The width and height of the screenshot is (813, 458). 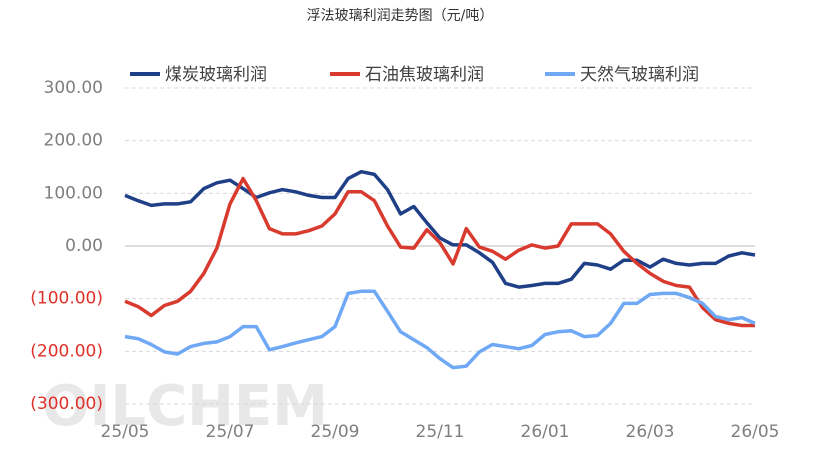 I want to click on x-tick-label: 25/11, so click(x=440, y=432).